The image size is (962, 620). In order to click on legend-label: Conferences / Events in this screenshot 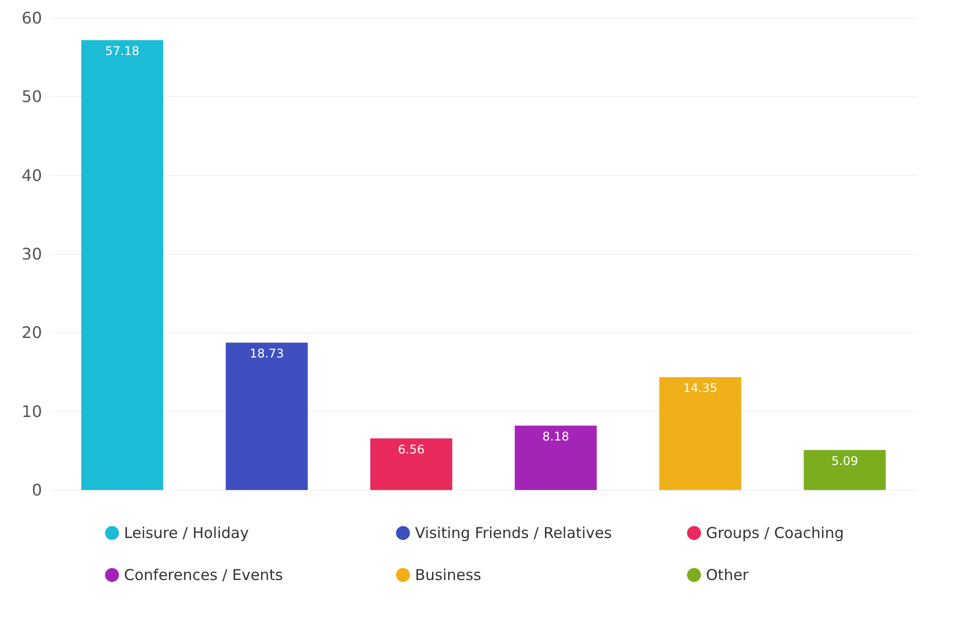, I will do `click(204, 575)`.